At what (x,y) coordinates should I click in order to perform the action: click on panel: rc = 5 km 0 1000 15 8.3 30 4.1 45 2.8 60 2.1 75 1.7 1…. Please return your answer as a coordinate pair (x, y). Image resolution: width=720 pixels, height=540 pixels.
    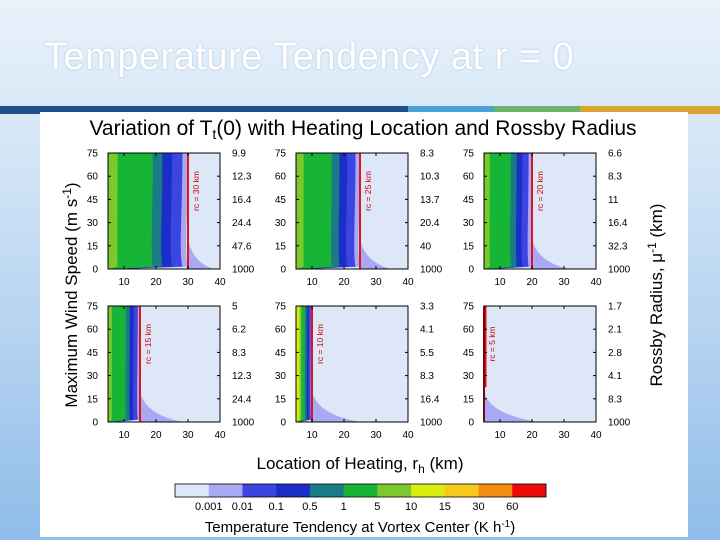
    Looking at the image, I should click on (547, 372).